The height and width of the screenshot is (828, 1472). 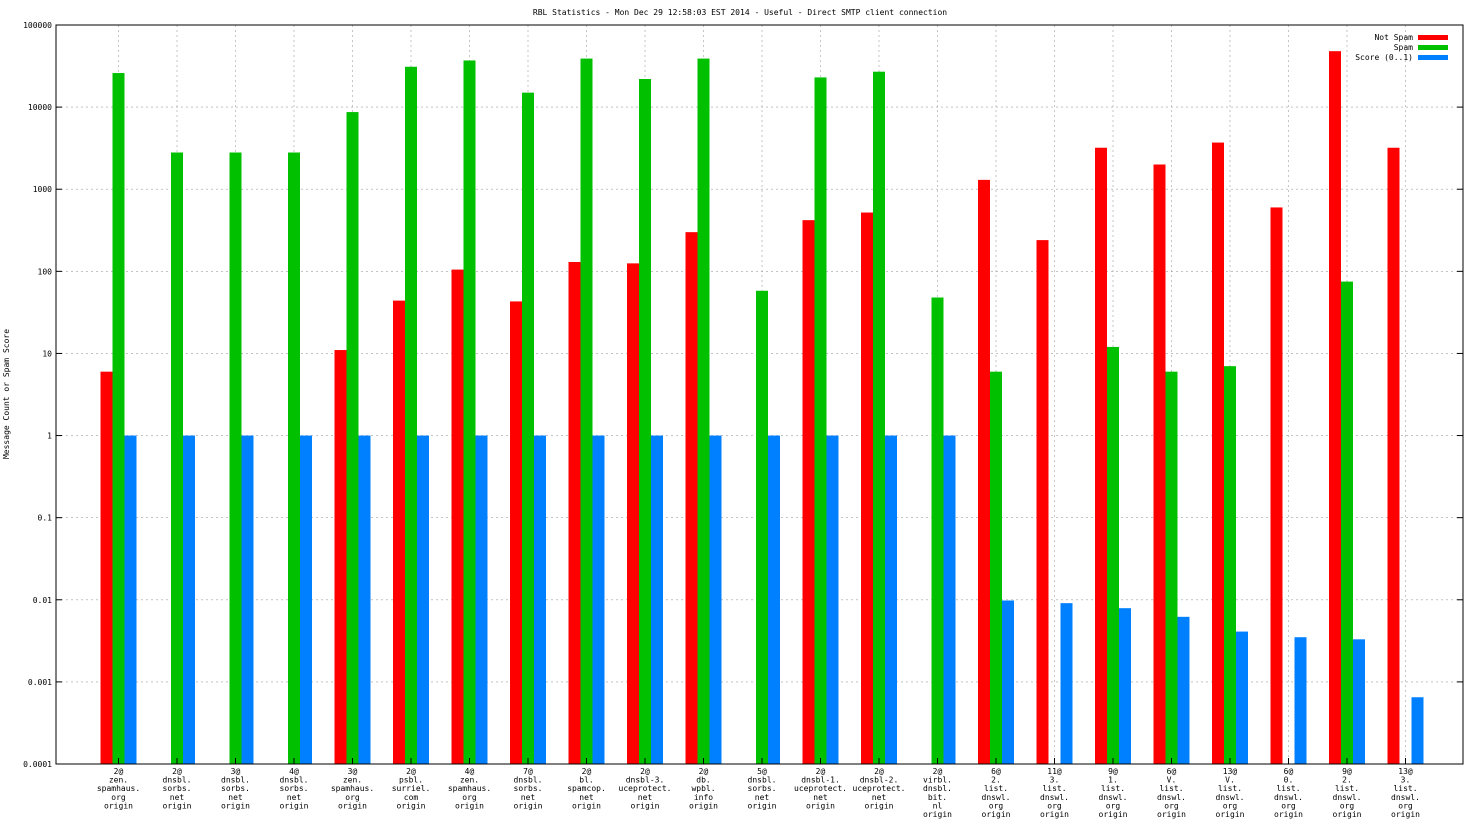 What do you see at coordinates (1403, 47) in the screenshot?
I see `legend-label: Spam` at bounding box center [1403, 47].